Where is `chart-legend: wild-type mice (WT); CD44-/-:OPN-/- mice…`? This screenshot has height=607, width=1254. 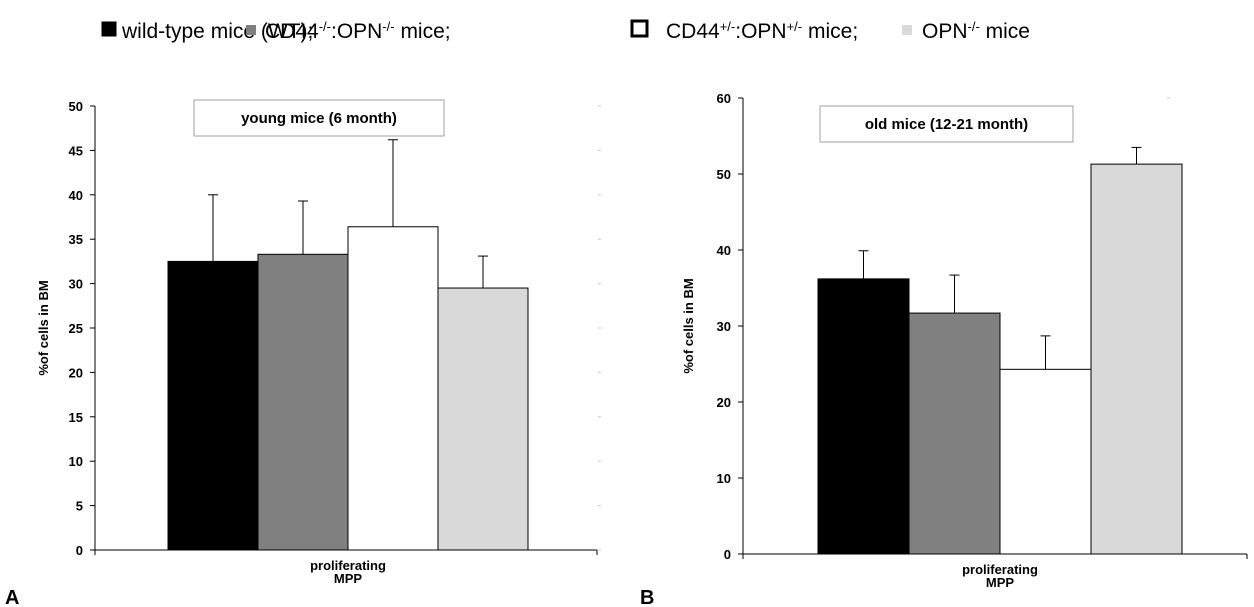 chart-legend: wild-type mice (WT); CD44-/-:OPN-/- mice… is located at coordinates (565, 31).